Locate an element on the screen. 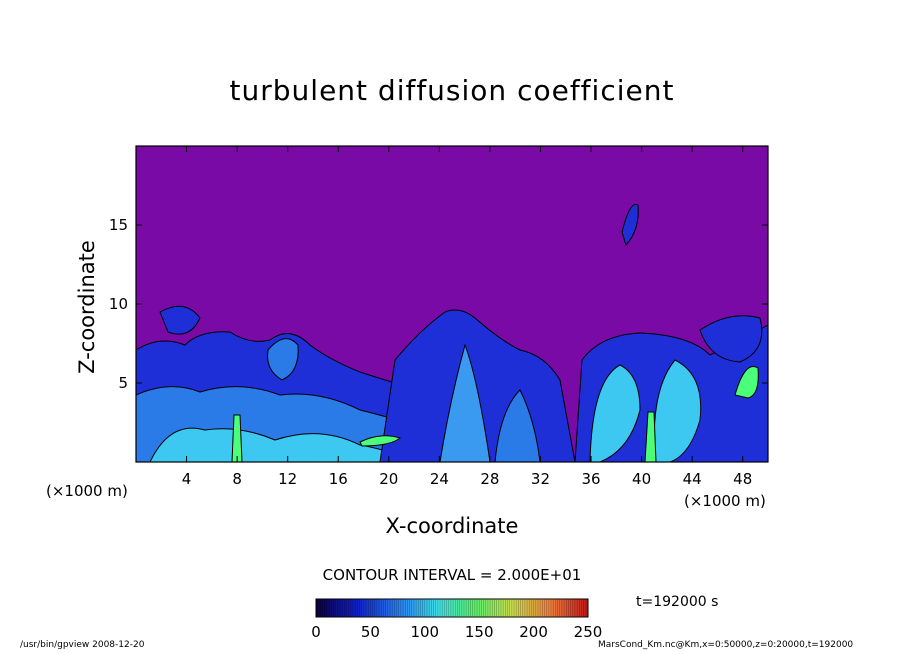 The image size is (904, 654). x-tick-label: 4 is located at coordinates (187, 479).